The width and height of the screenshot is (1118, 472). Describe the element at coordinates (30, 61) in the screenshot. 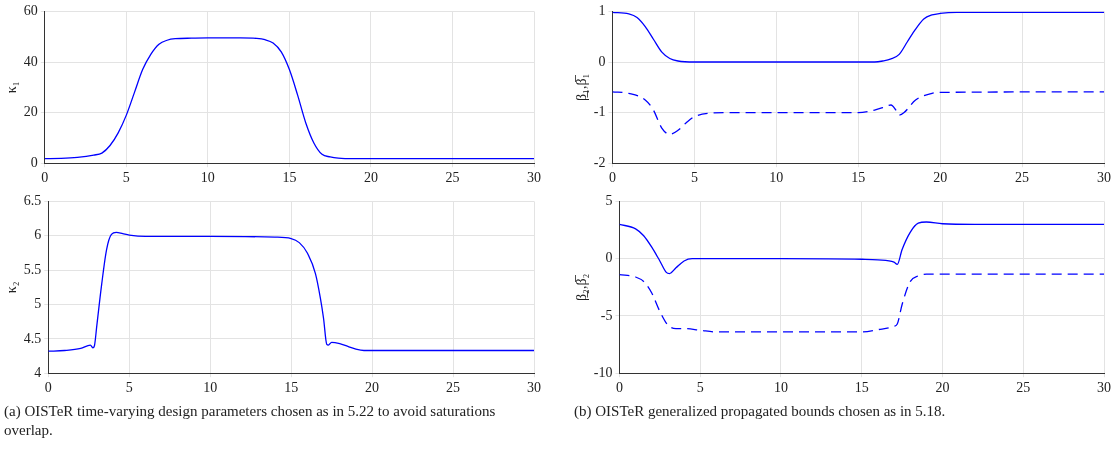

I see `y-tick-label: 40` at that location.